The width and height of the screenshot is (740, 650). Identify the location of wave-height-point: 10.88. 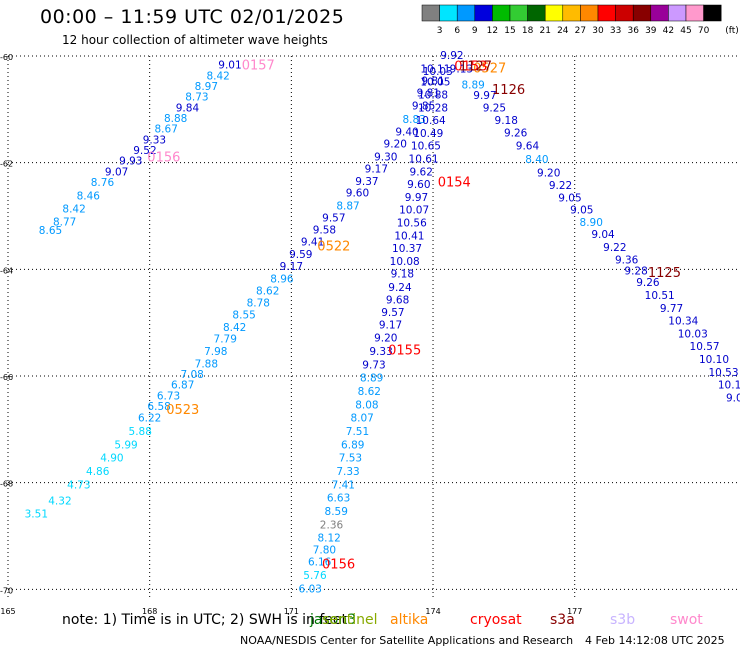
(433, 95).